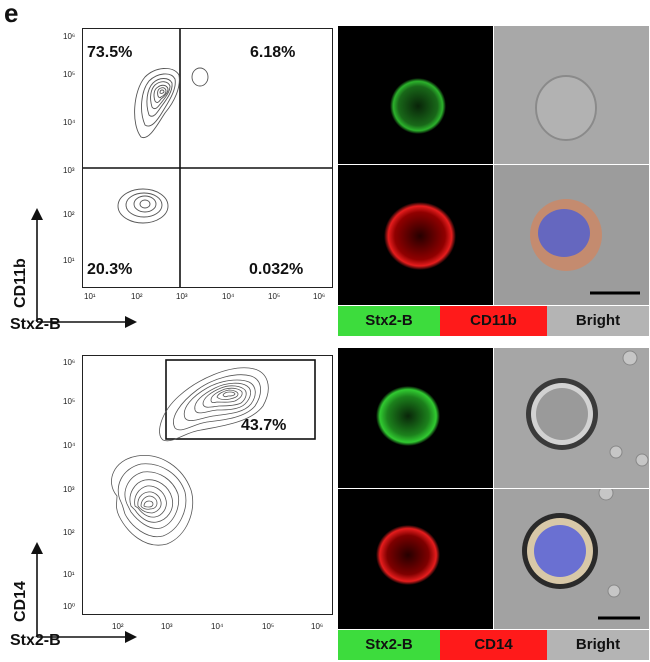  Describe the element at coordinates (276, 269) in the screenshot. I see `quadrant-lower-right-percent: 0.032%` at that location.